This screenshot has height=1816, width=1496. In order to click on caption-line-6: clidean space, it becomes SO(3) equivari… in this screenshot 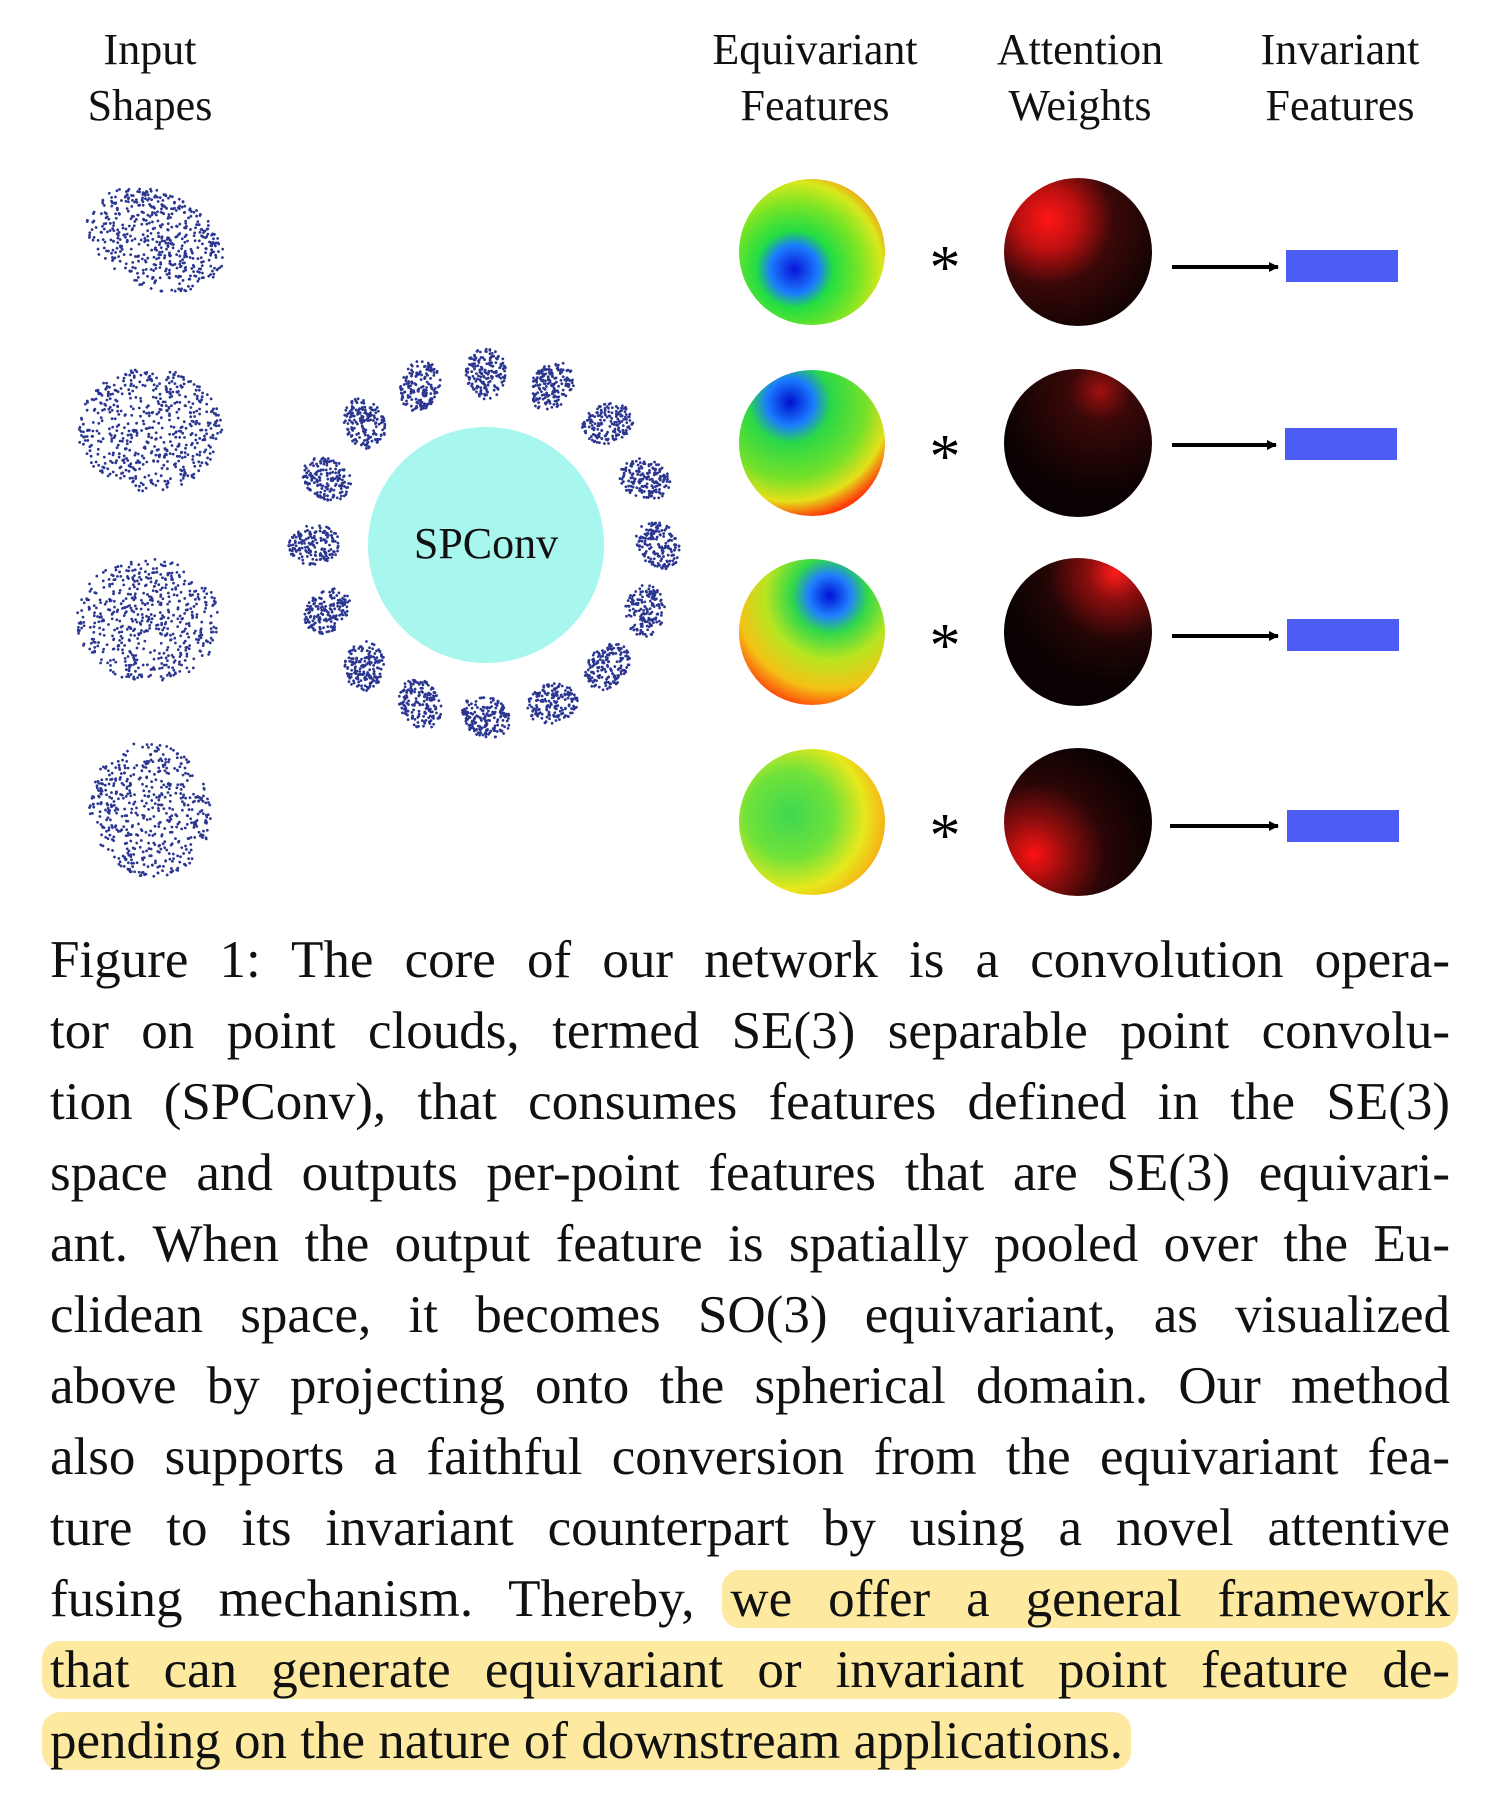, I will do `click(750, 1315)`.